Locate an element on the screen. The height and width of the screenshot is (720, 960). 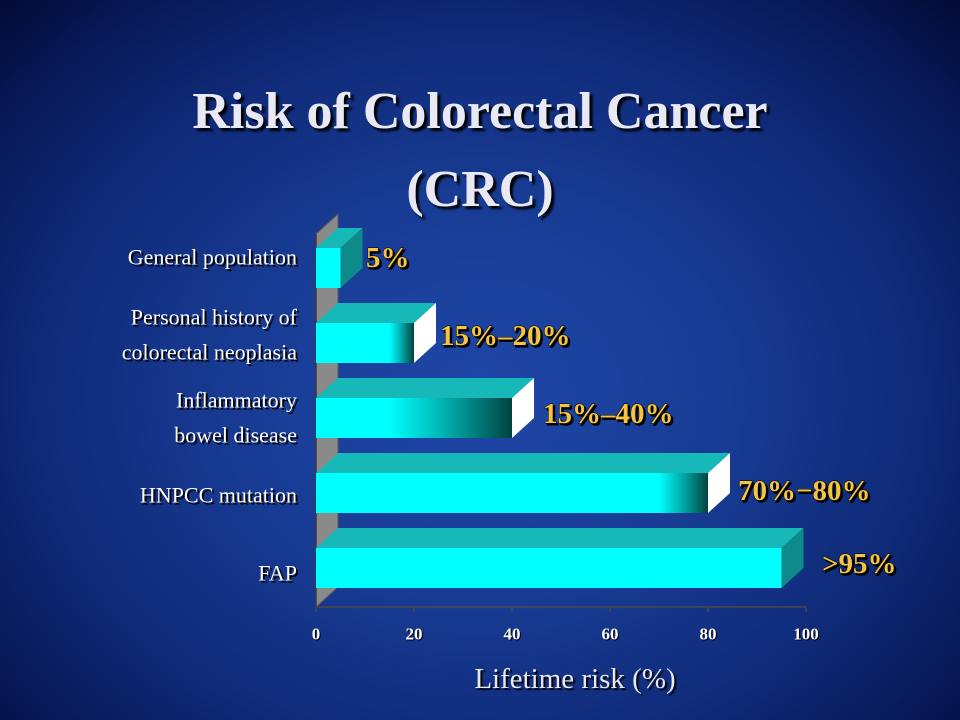
x-tick-label: 60 is located at coordinates (610, 634).